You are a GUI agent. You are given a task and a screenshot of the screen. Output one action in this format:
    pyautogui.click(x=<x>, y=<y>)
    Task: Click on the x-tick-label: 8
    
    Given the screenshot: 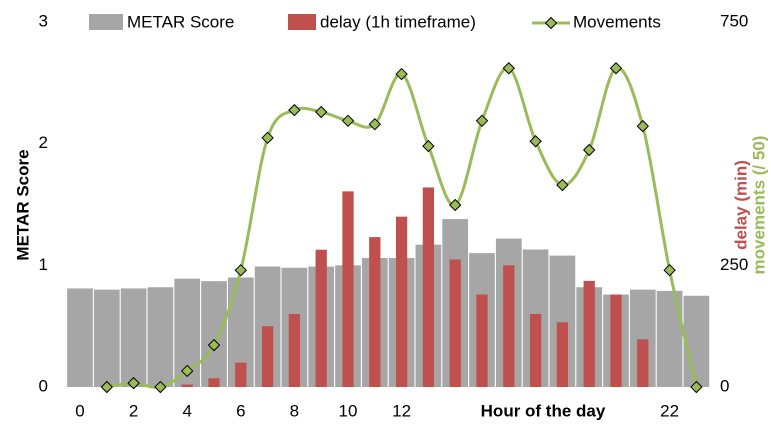 What is the action you would take?
    pyautogui.click(x=294, y=410)
    